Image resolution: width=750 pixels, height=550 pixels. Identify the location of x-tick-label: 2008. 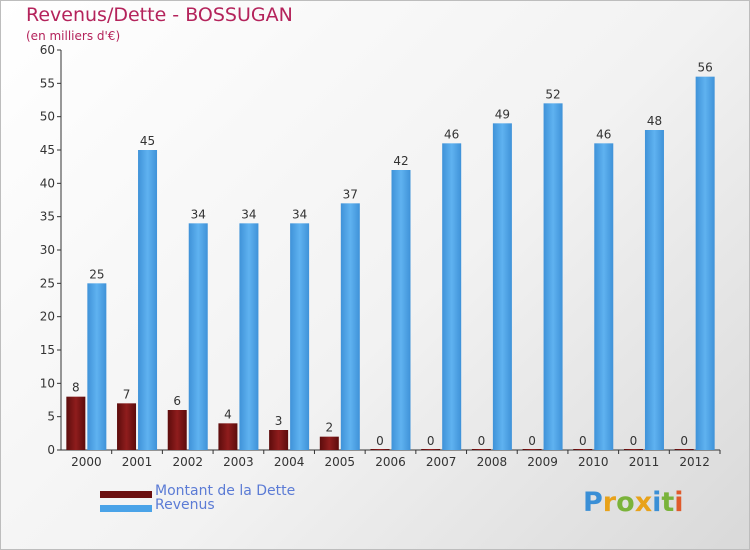
(492, 462).